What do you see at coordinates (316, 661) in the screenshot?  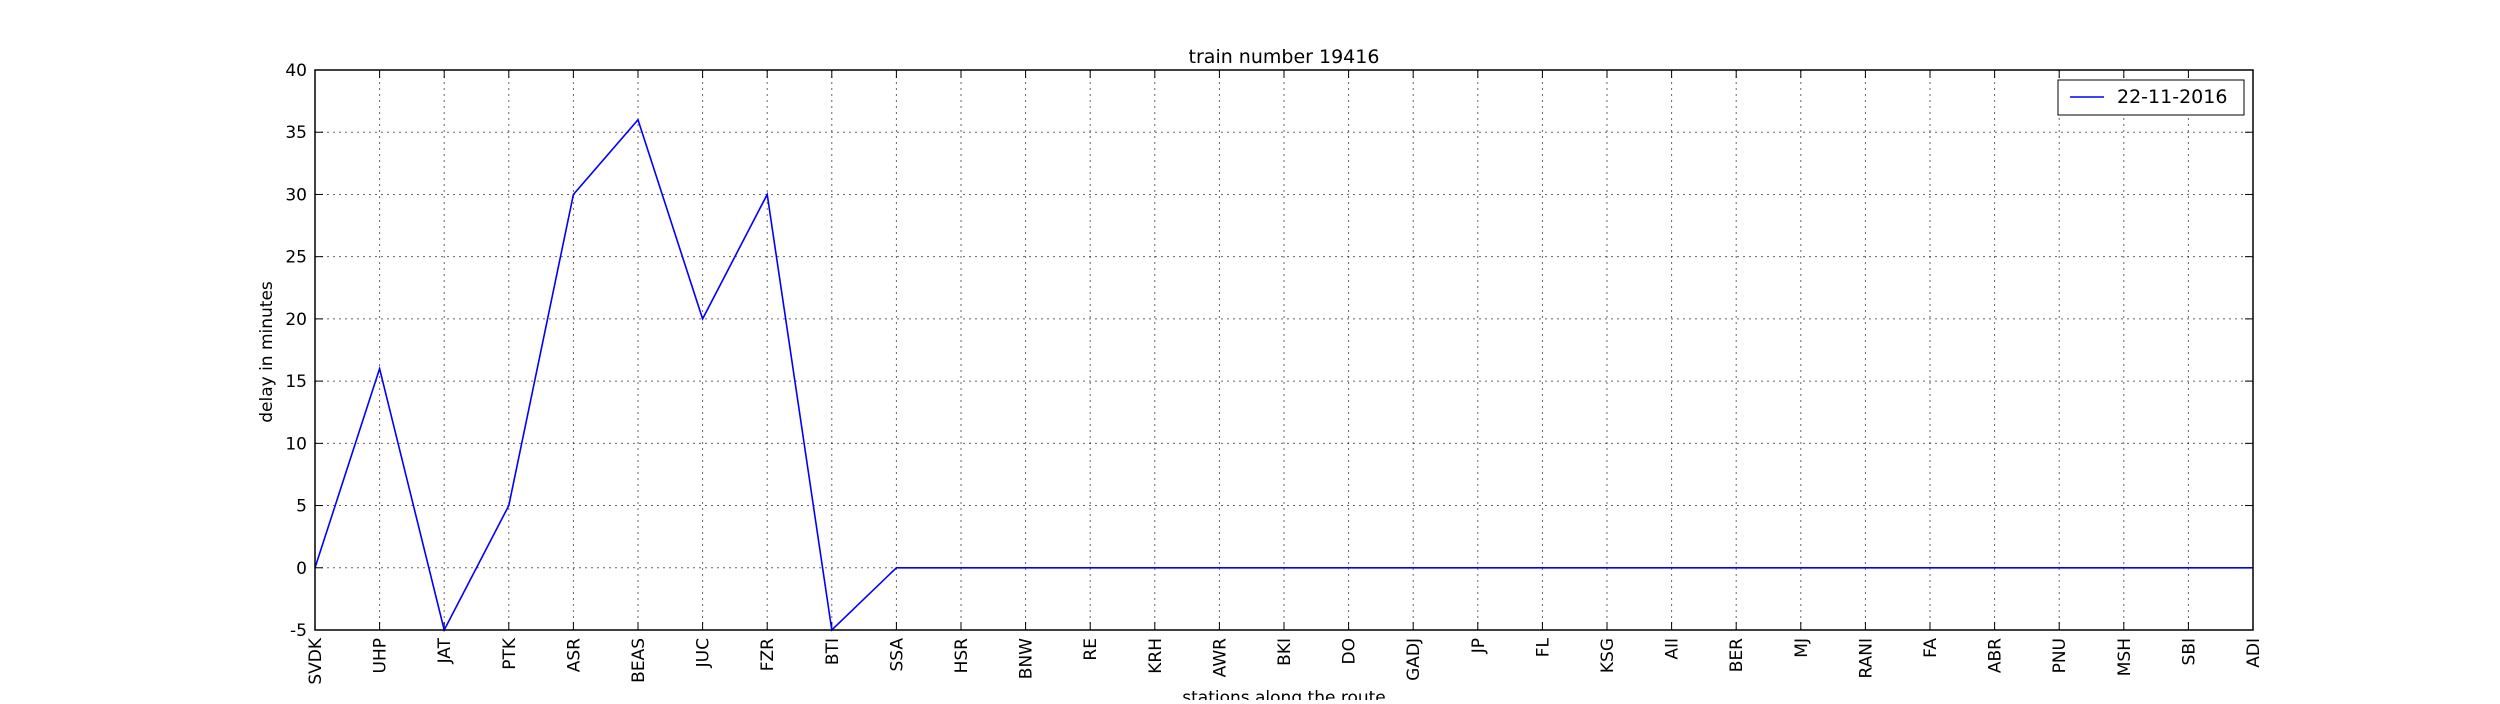 I see `x-tick-label: SVDK` at bounding box center [316, 661].